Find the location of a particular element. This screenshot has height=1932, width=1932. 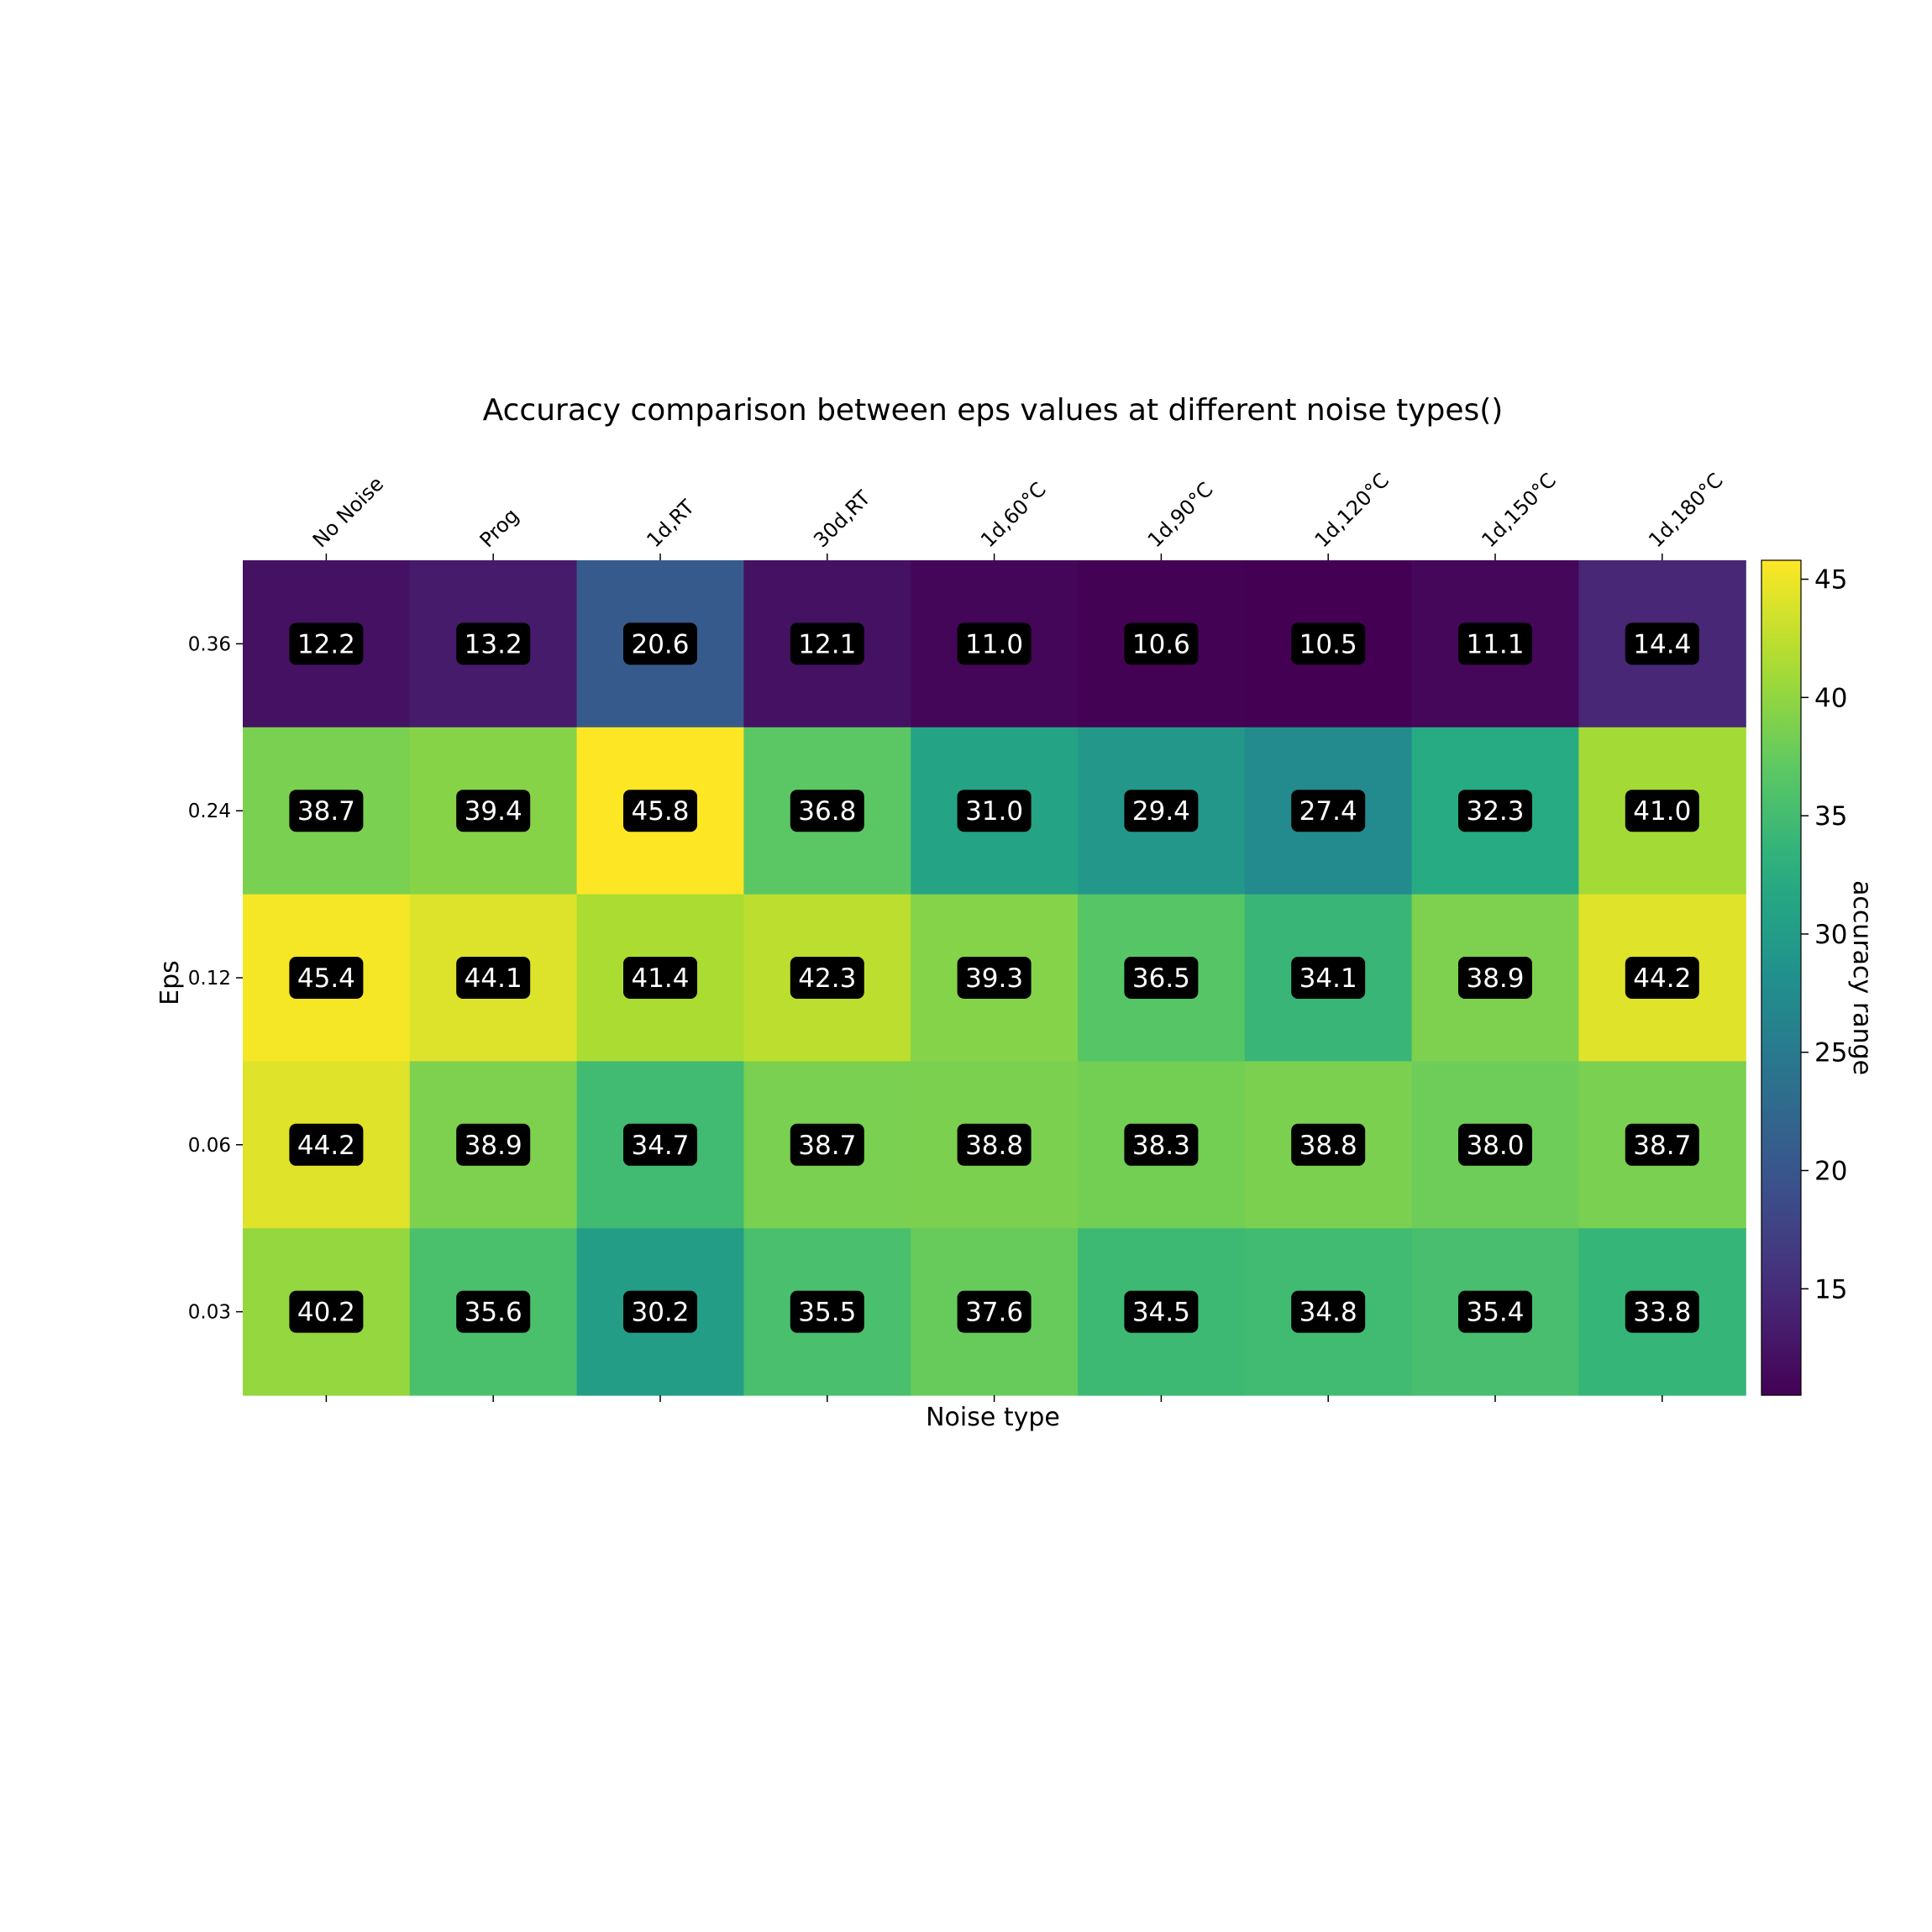

colorbar-tick-label: 25 is located at coordinates (1830, 1053).